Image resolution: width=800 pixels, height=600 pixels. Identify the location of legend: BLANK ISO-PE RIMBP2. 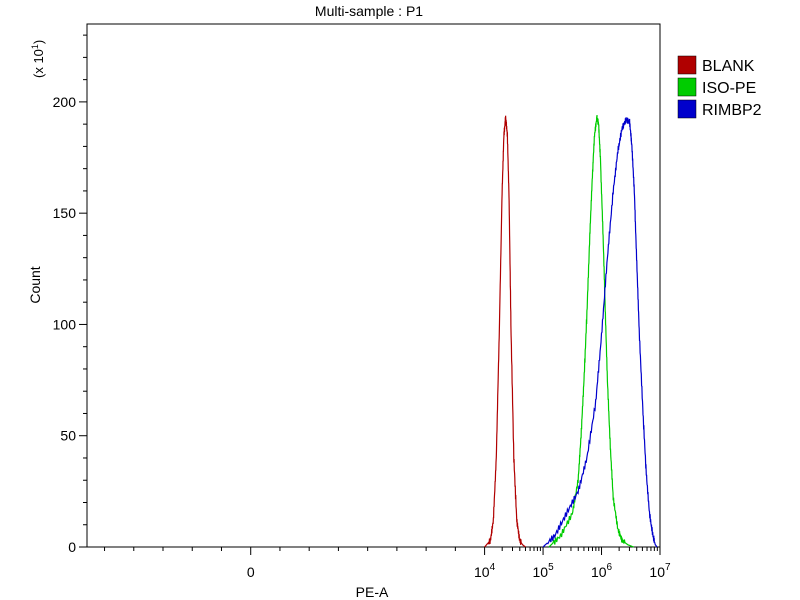
(719, 87).